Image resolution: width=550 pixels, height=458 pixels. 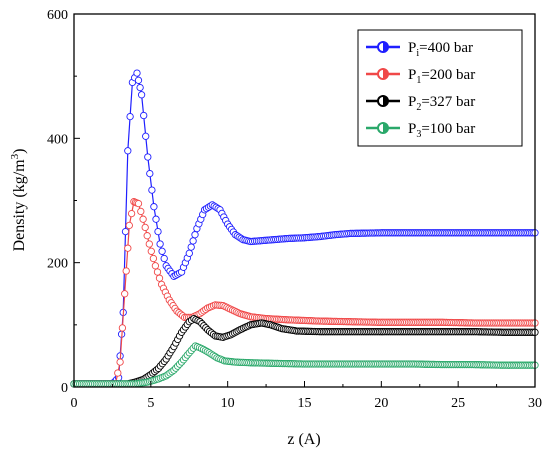 What do you see at coordinates (18, 200) in the screenshot?
I see `y-axis-label: Density (kg/m3)` at bounding box center [18, 200].